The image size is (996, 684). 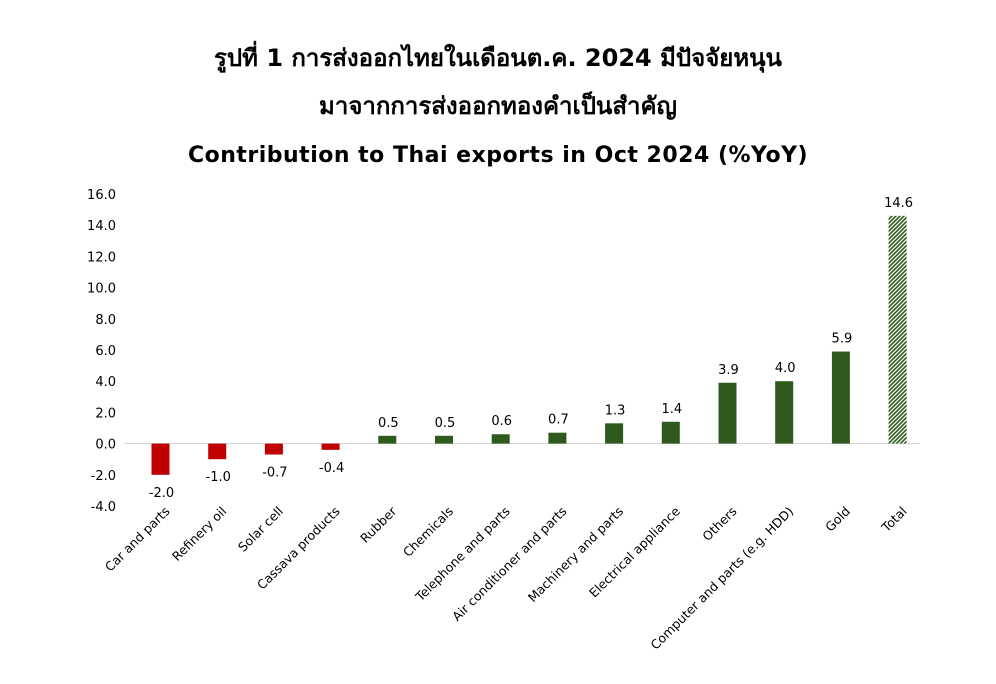 What do you see at coordinates (462, 554) in the screenshot?
I see `x-tick-label: Telephone and parts` at bounding box center [462, 554].